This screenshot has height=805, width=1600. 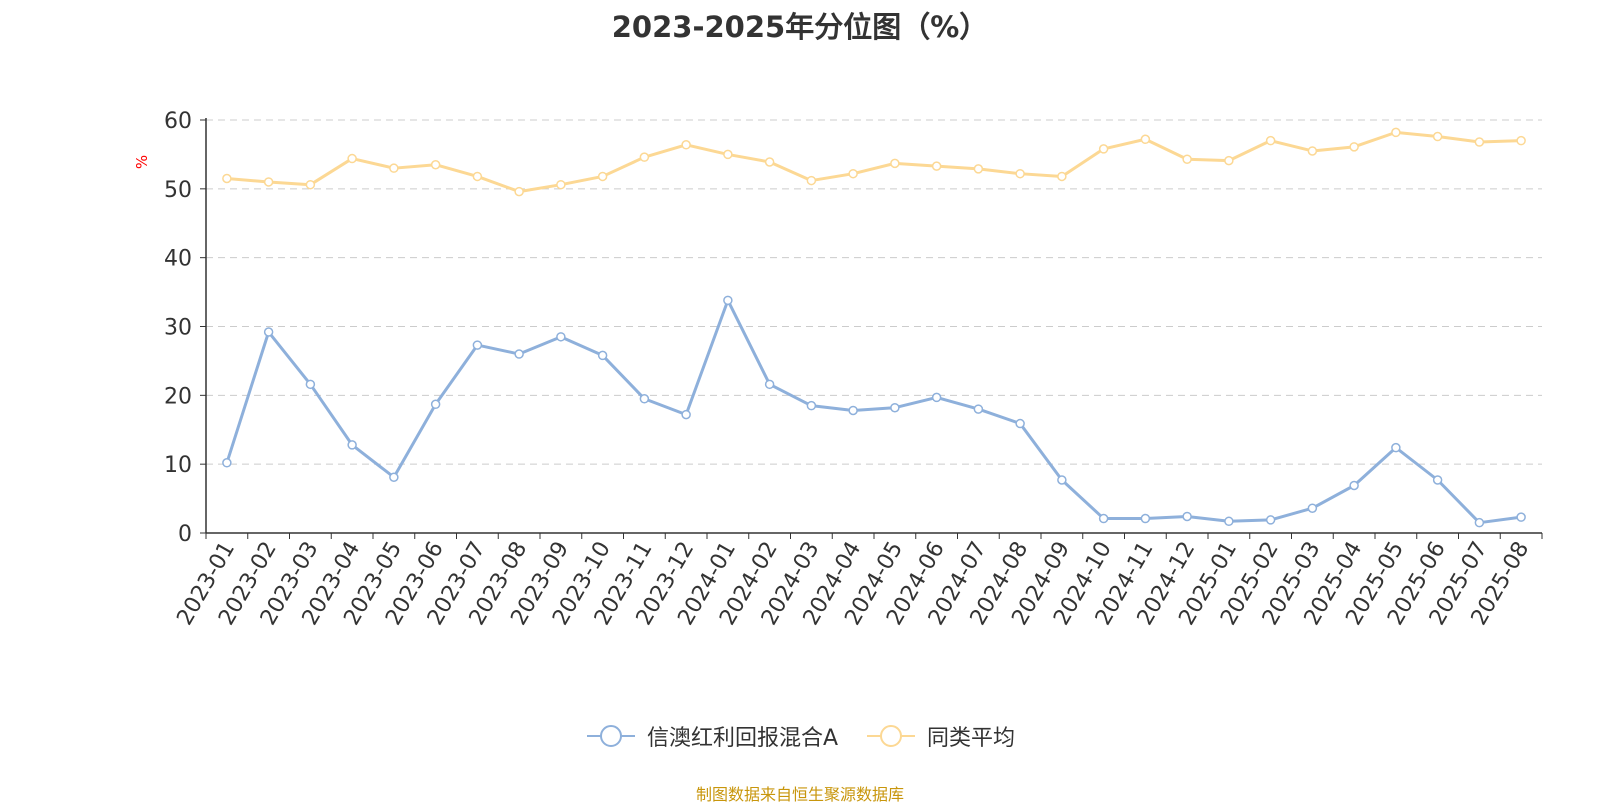 I want to click on y-tick-label: 40, so click(x=178, y=259).